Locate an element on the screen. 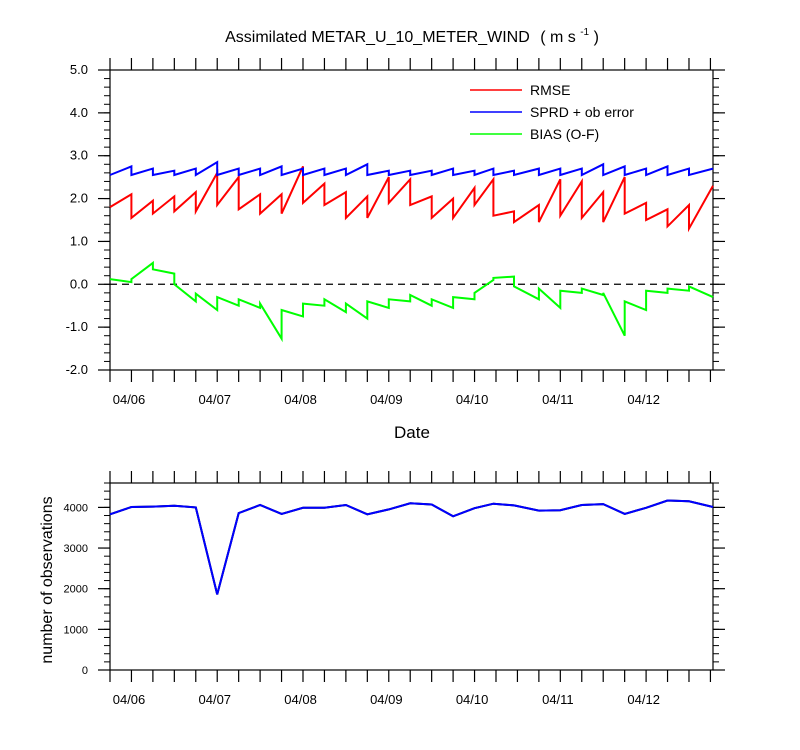  top-x-tick-label: 04/10 is located at coordinates (472, 399).